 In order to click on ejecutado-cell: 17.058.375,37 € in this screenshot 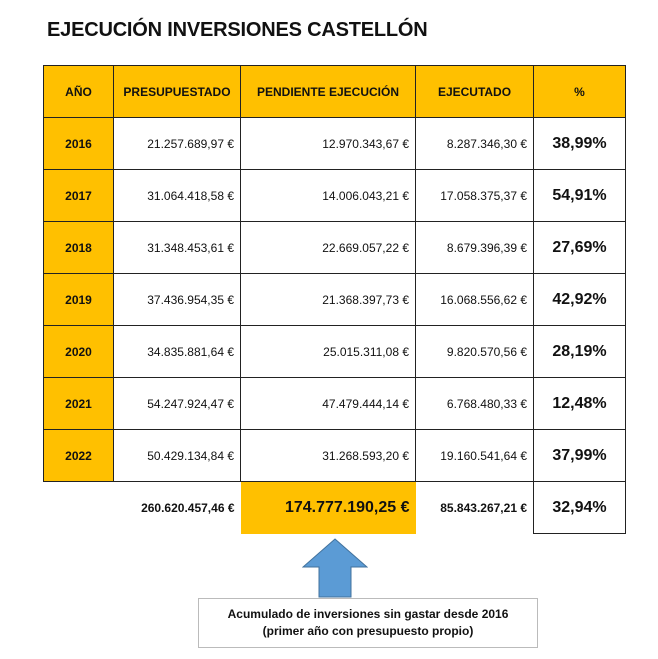, I will do `click(474, 195)`.